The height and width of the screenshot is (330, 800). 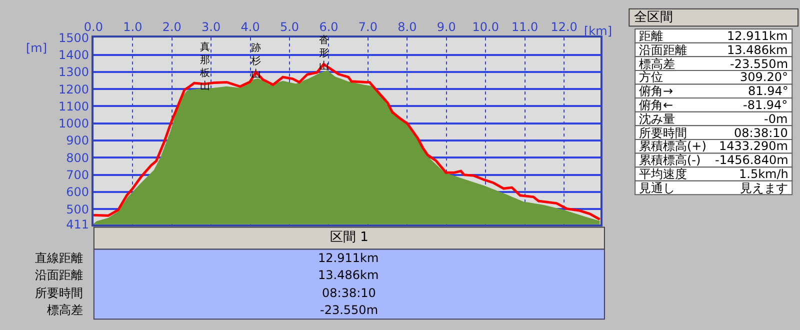 What do you see at coordinates (78, 225) in the screenshot?
I see `y-tick-label: 411` at bounding box center [78, 225].